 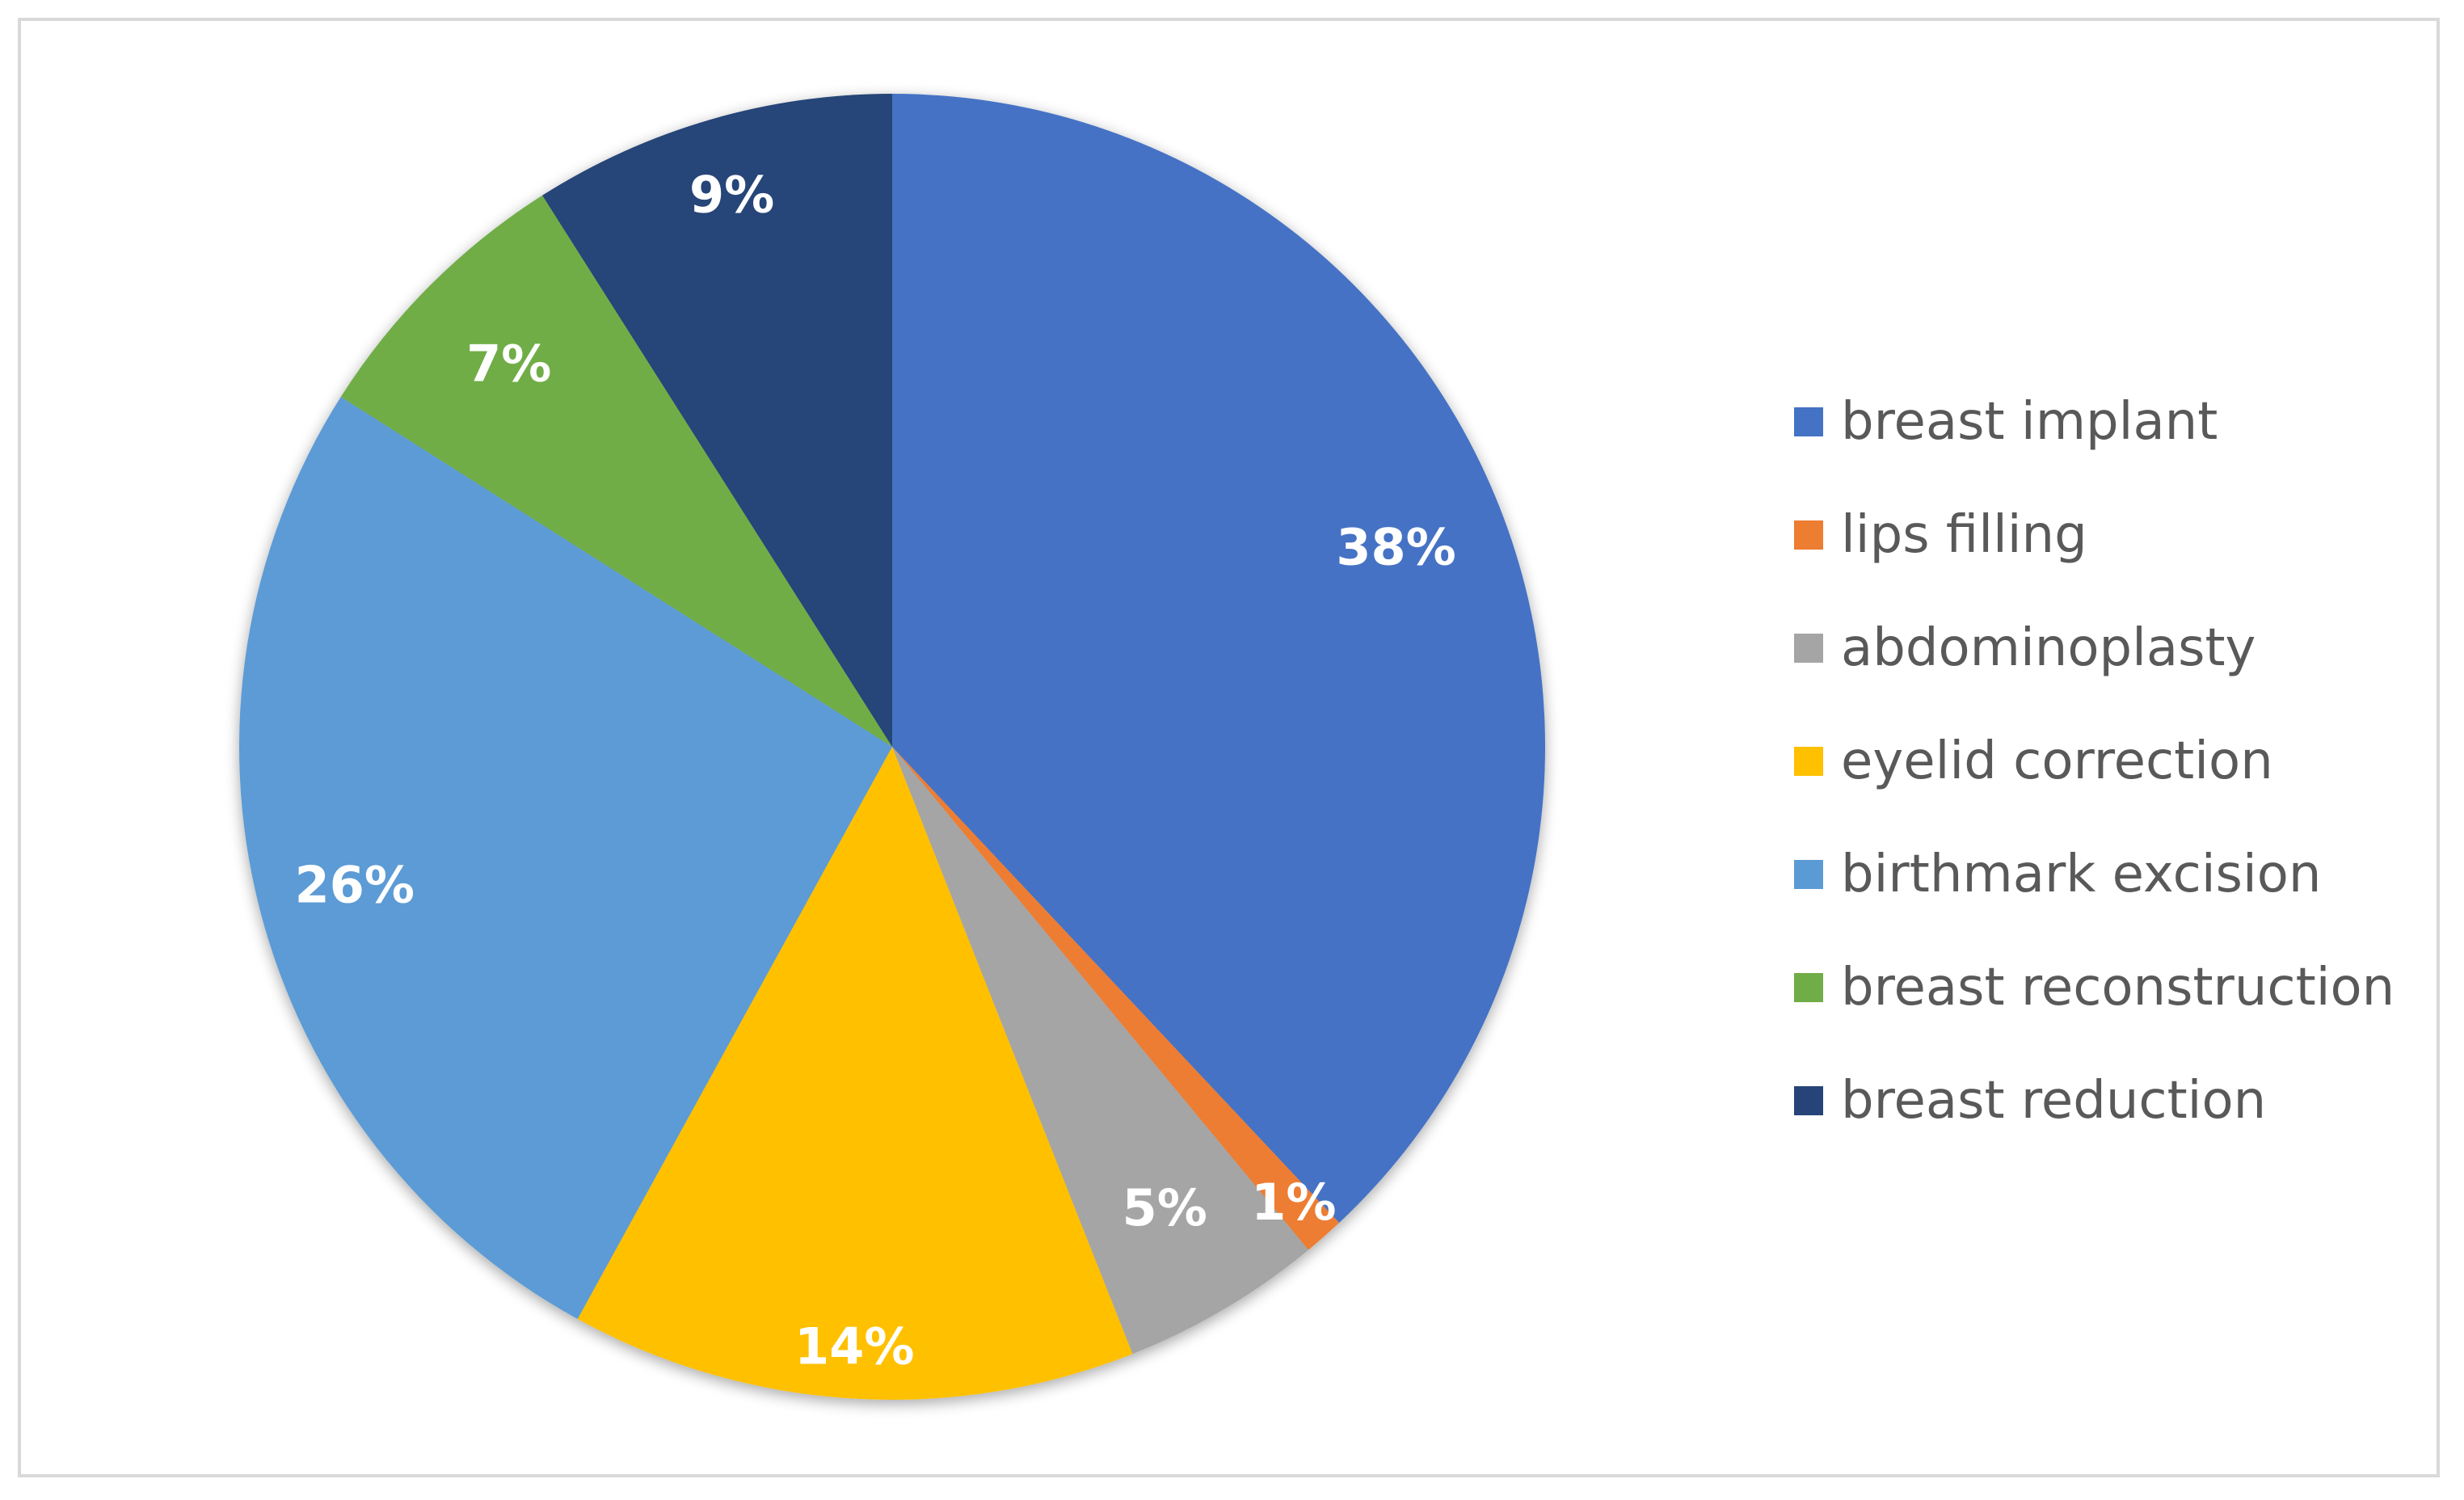 What do you see at coordinates (2118, 988) in the screenshot?
I see `legend-label: breast reconstruction` at bounding box center [2118, 988].